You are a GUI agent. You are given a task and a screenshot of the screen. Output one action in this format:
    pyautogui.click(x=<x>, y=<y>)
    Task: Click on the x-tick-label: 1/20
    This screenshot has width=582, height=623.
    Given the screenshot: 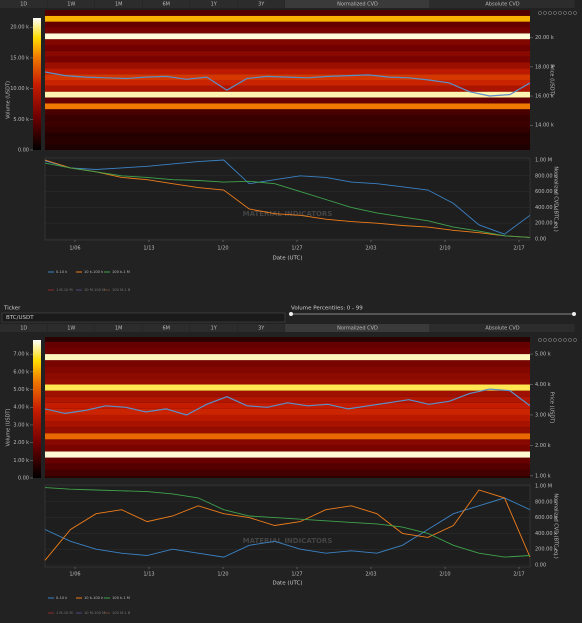 What is the action you would take?
    pyautogui.click(x=222, y=575)
    